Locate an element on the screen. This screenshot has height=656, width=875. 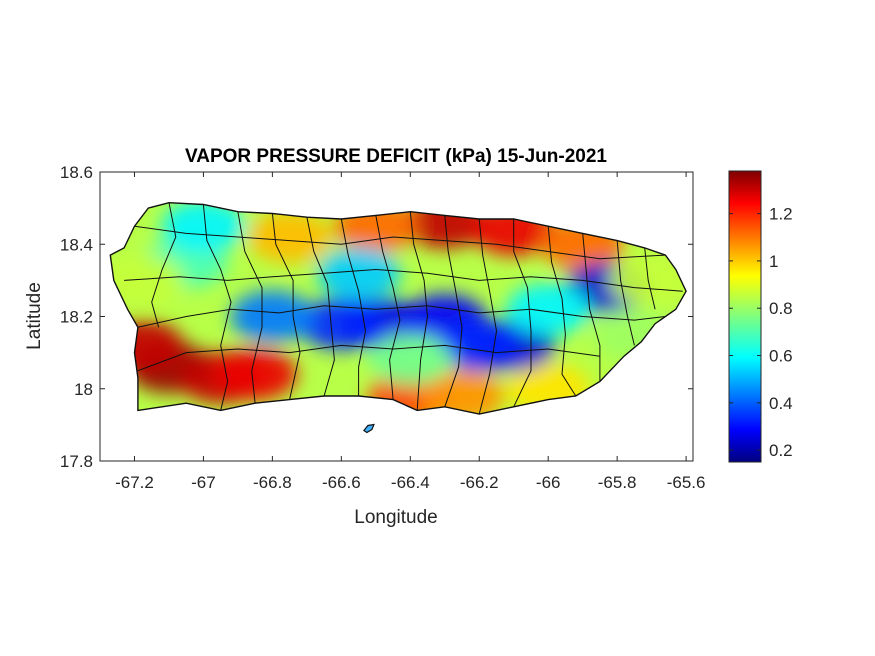
x-tick-label: -65.6 is located at coordinates (686, 482).